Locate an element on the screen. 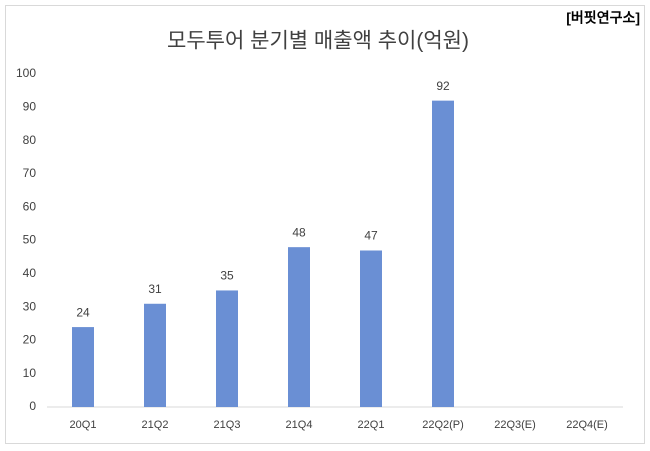 The height and width of the screenshot is (451, 650). data-label: 35 is located at coordinates (227, 276).